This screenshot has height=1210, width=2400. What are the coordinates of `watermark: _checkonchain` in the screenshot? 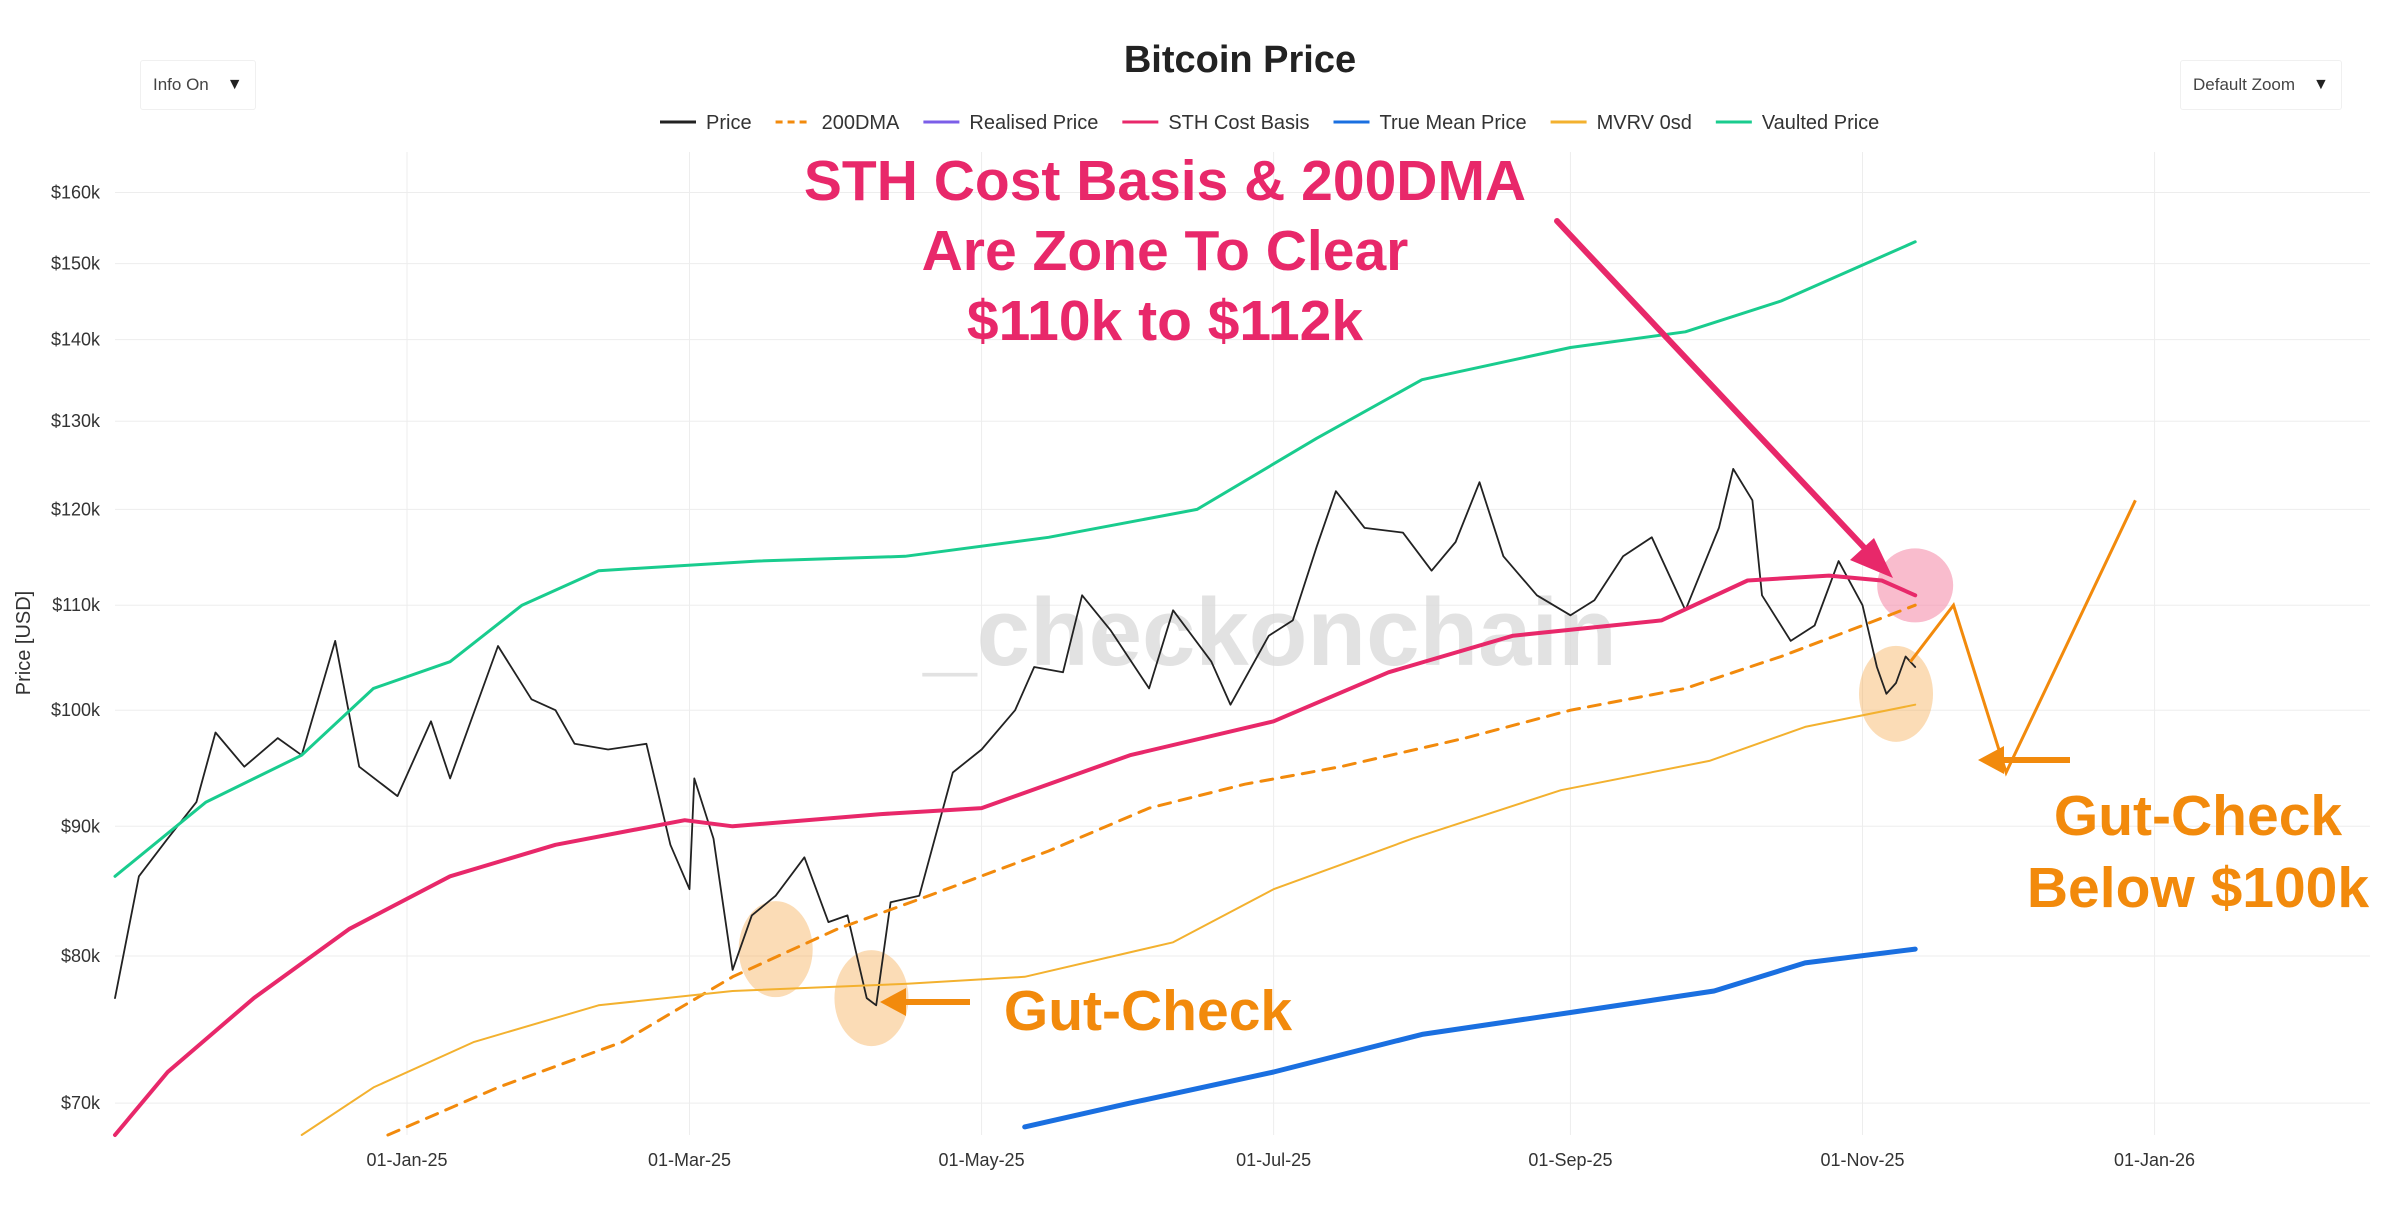 It's located at (1269, 632).